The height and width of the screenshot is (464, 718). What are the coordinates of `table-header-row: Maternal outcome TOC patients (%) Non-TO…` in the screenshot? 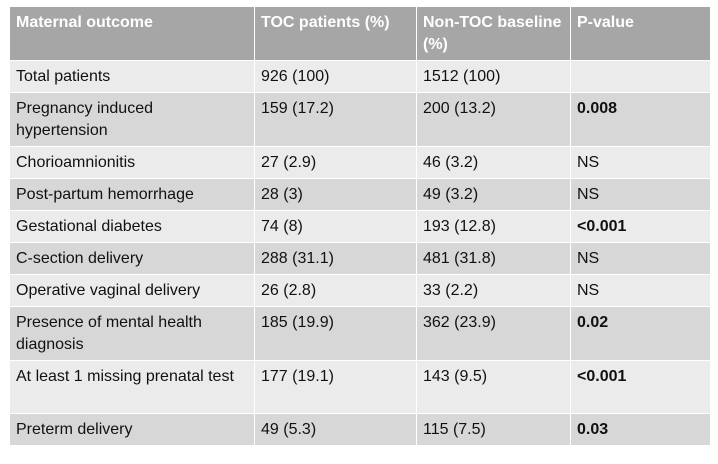 It's located at (360, 33).